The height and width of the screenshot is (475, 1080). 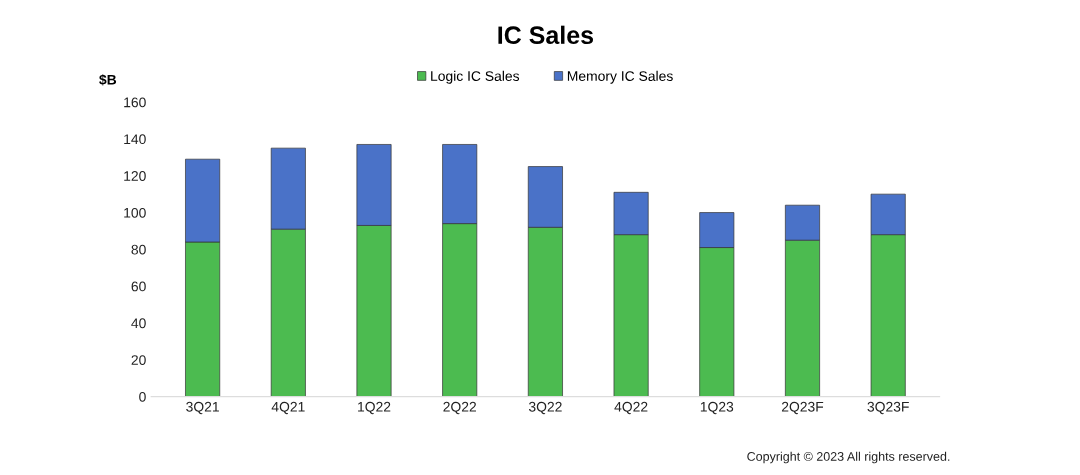 I want to click on chart-title: IC Sales, so click(x=546, y=35).